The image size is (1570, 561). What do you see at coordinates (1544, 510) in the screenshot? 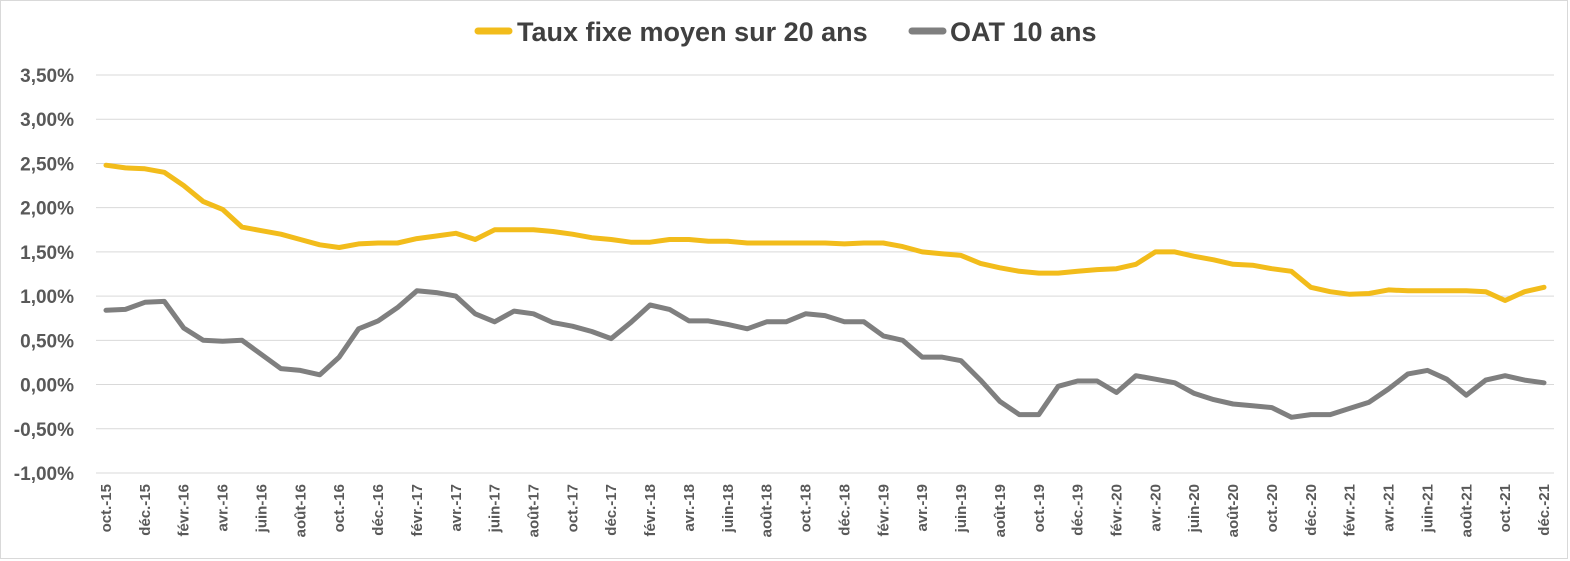
I see `x-tick-label: déc.-21` at bounding box center [1544, 510].